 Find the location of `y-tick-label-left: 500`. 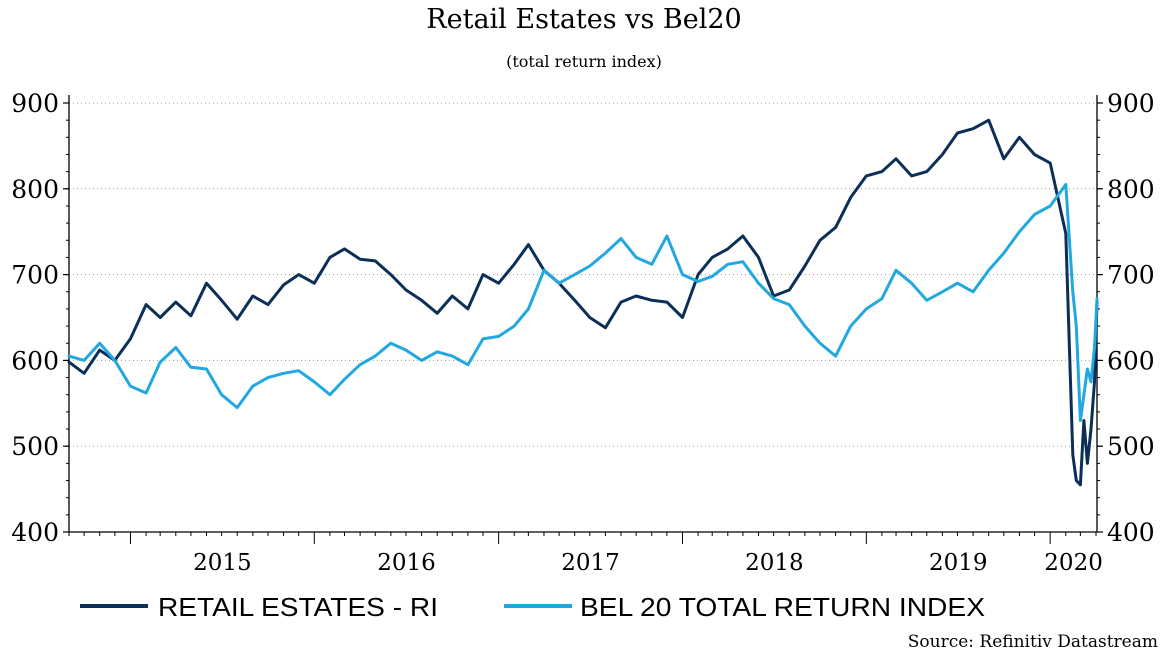

y-tick-label-left: 500 is located at coordinates (35, 446).